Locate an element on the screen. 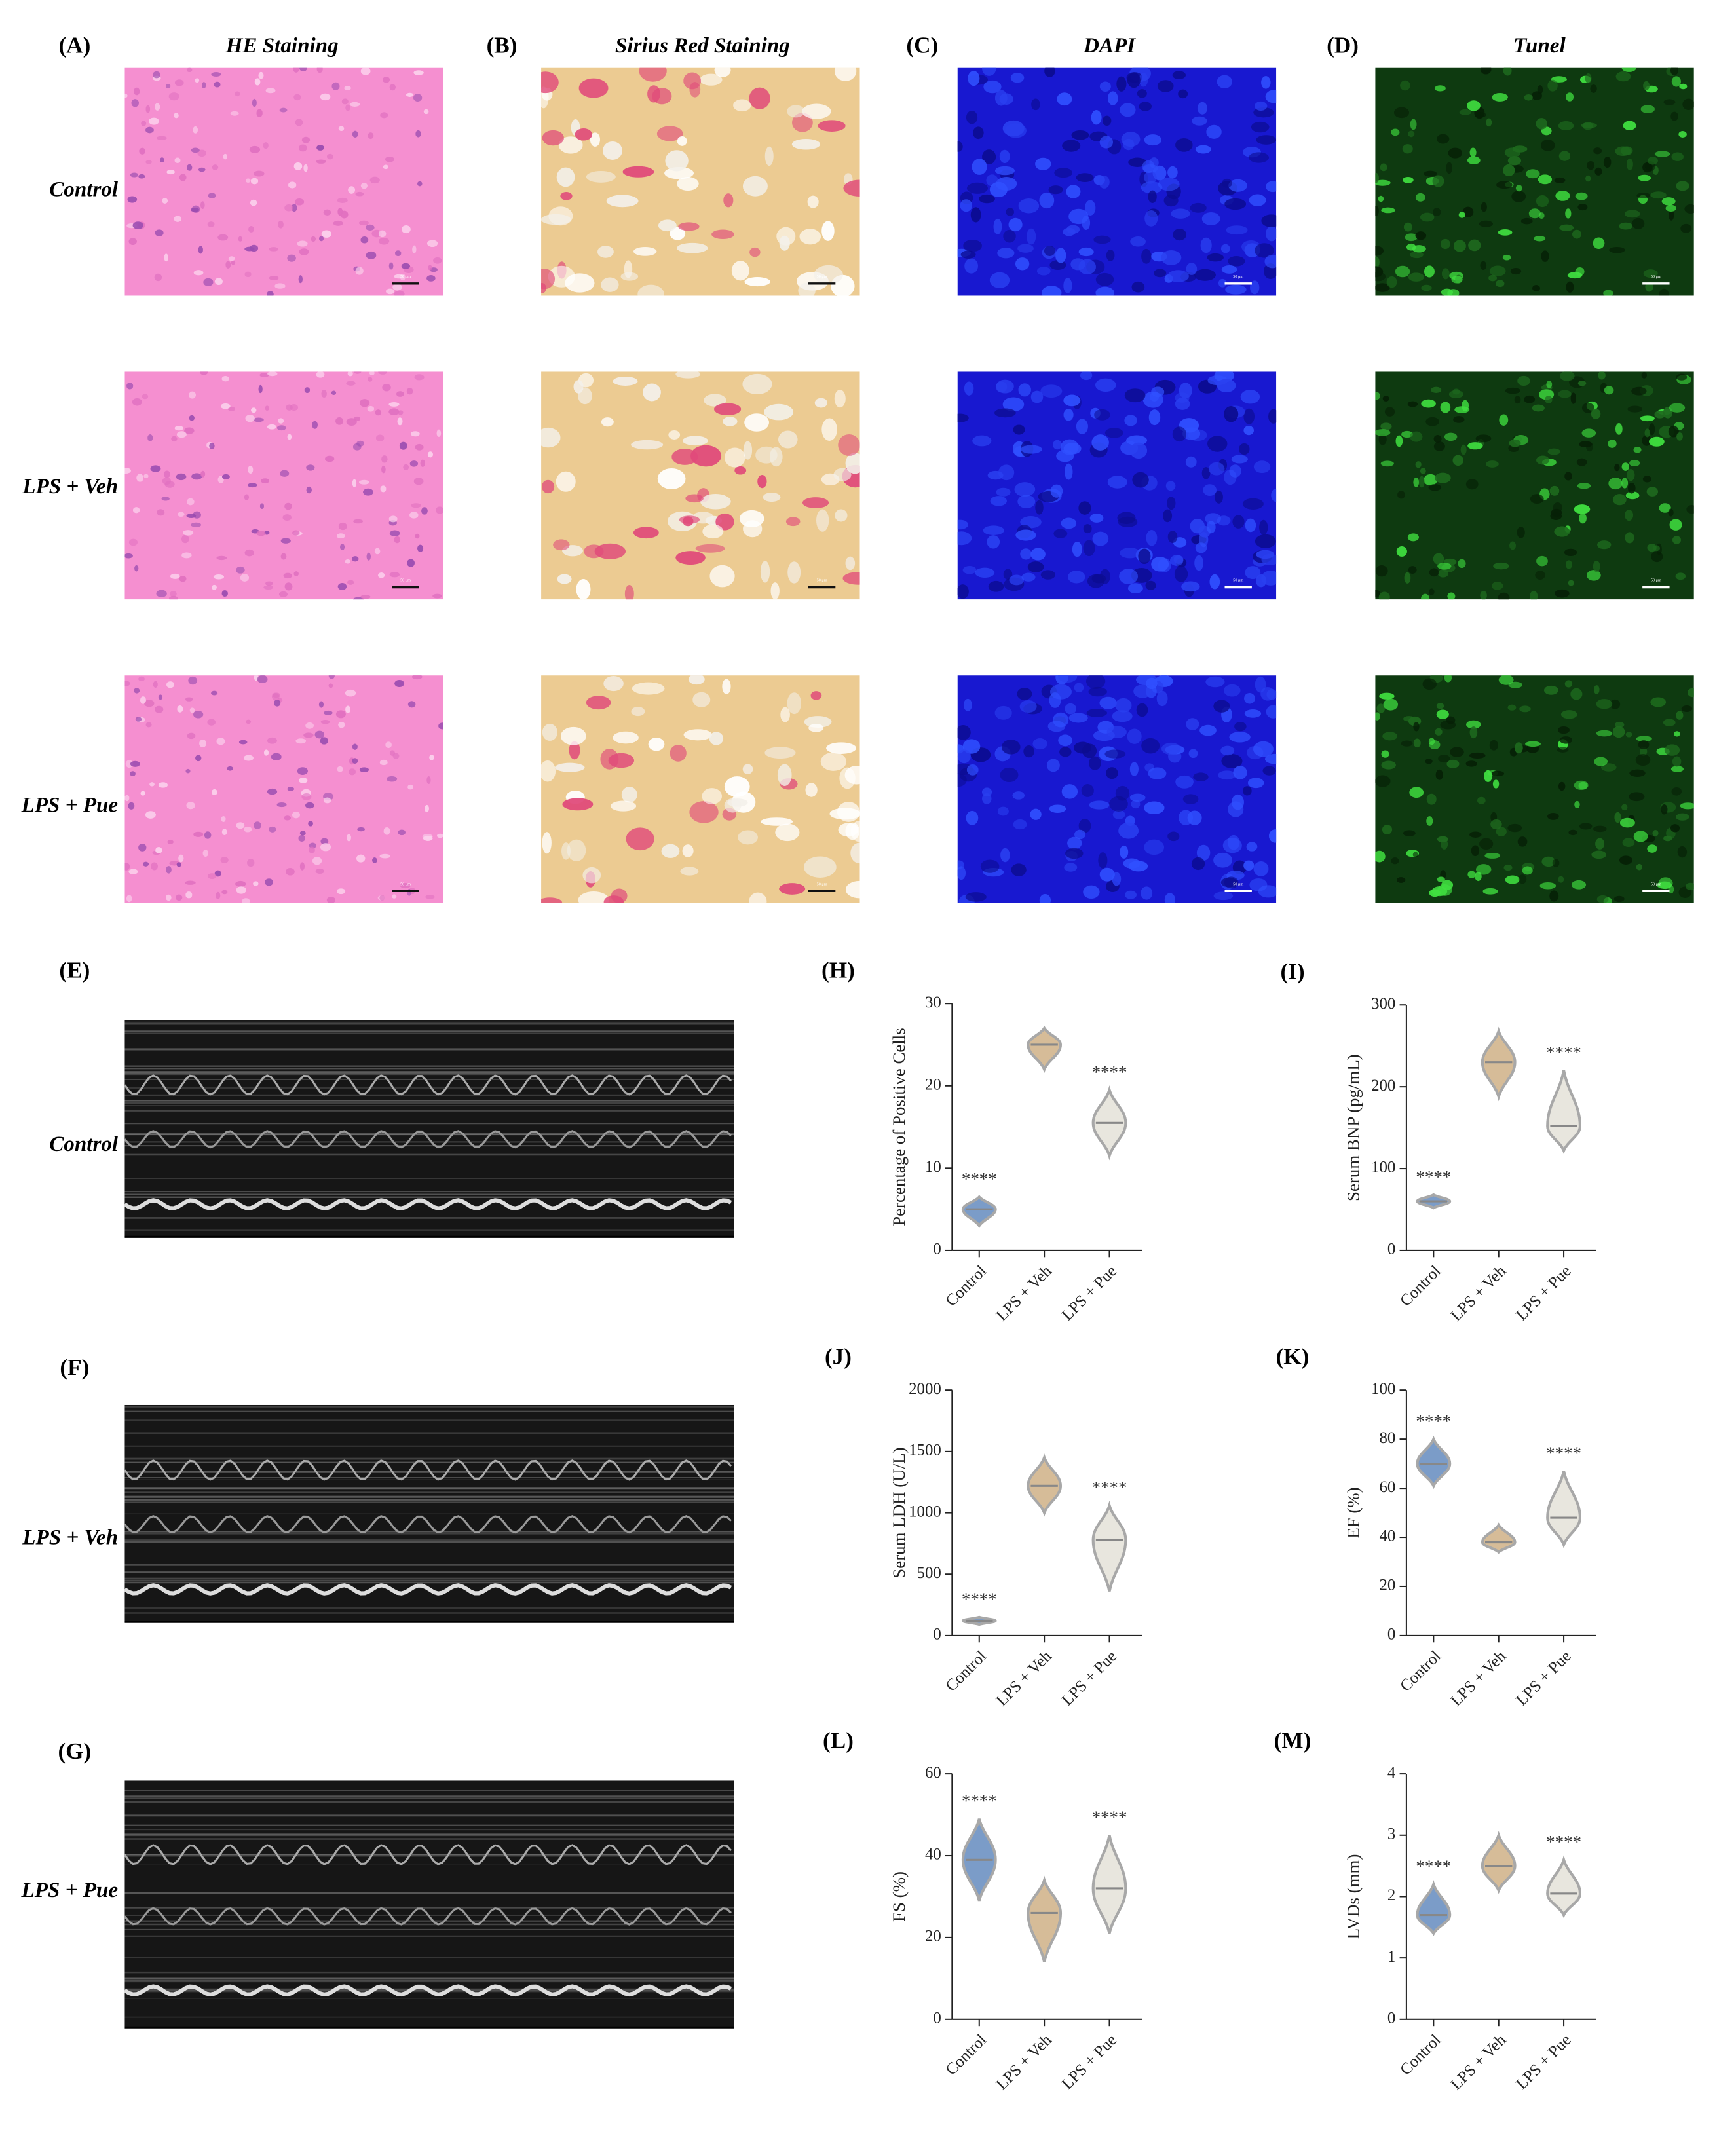 The image size is (1736, 2155). y-axis-label: Serum LDH (U/L) is located at coordinates (899, 1513).